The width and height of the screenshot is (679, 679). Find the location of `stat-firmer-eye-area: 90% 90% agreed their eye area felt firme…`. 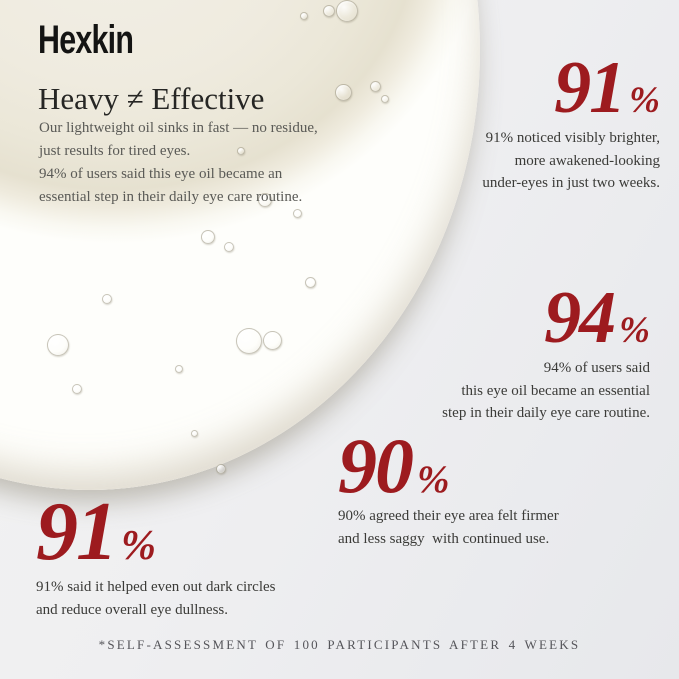

stat-firmer-eye-area: 90% 90% agreed their eye area felt firme… is located at coordinates (448, 488).